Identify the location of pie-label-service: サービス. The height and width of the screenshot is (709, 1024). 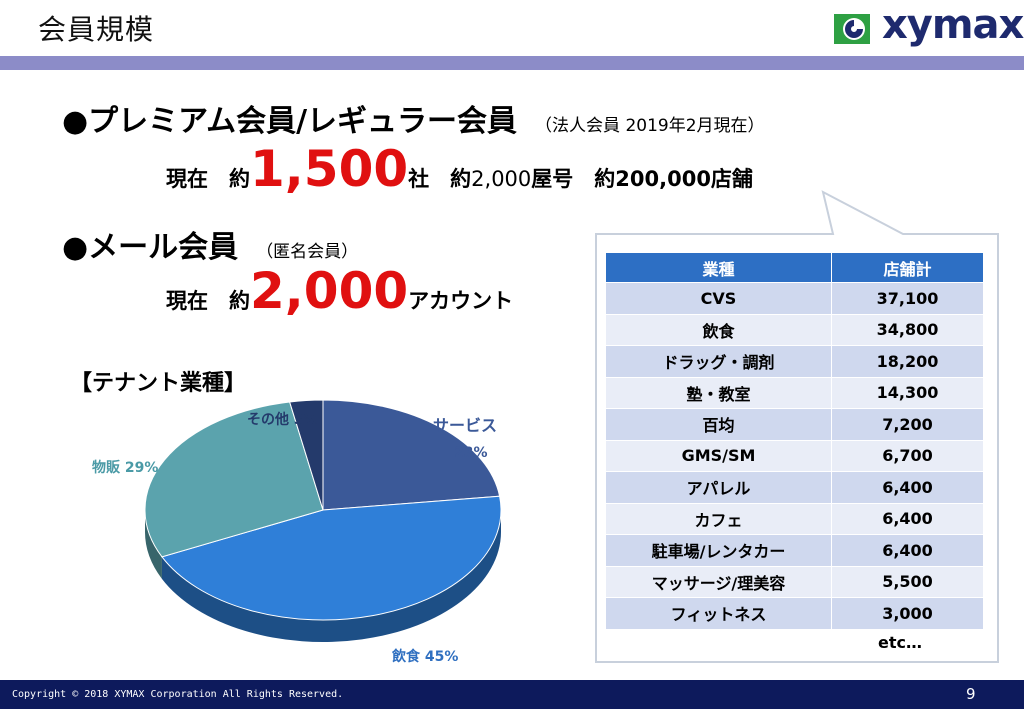
(465, 424).